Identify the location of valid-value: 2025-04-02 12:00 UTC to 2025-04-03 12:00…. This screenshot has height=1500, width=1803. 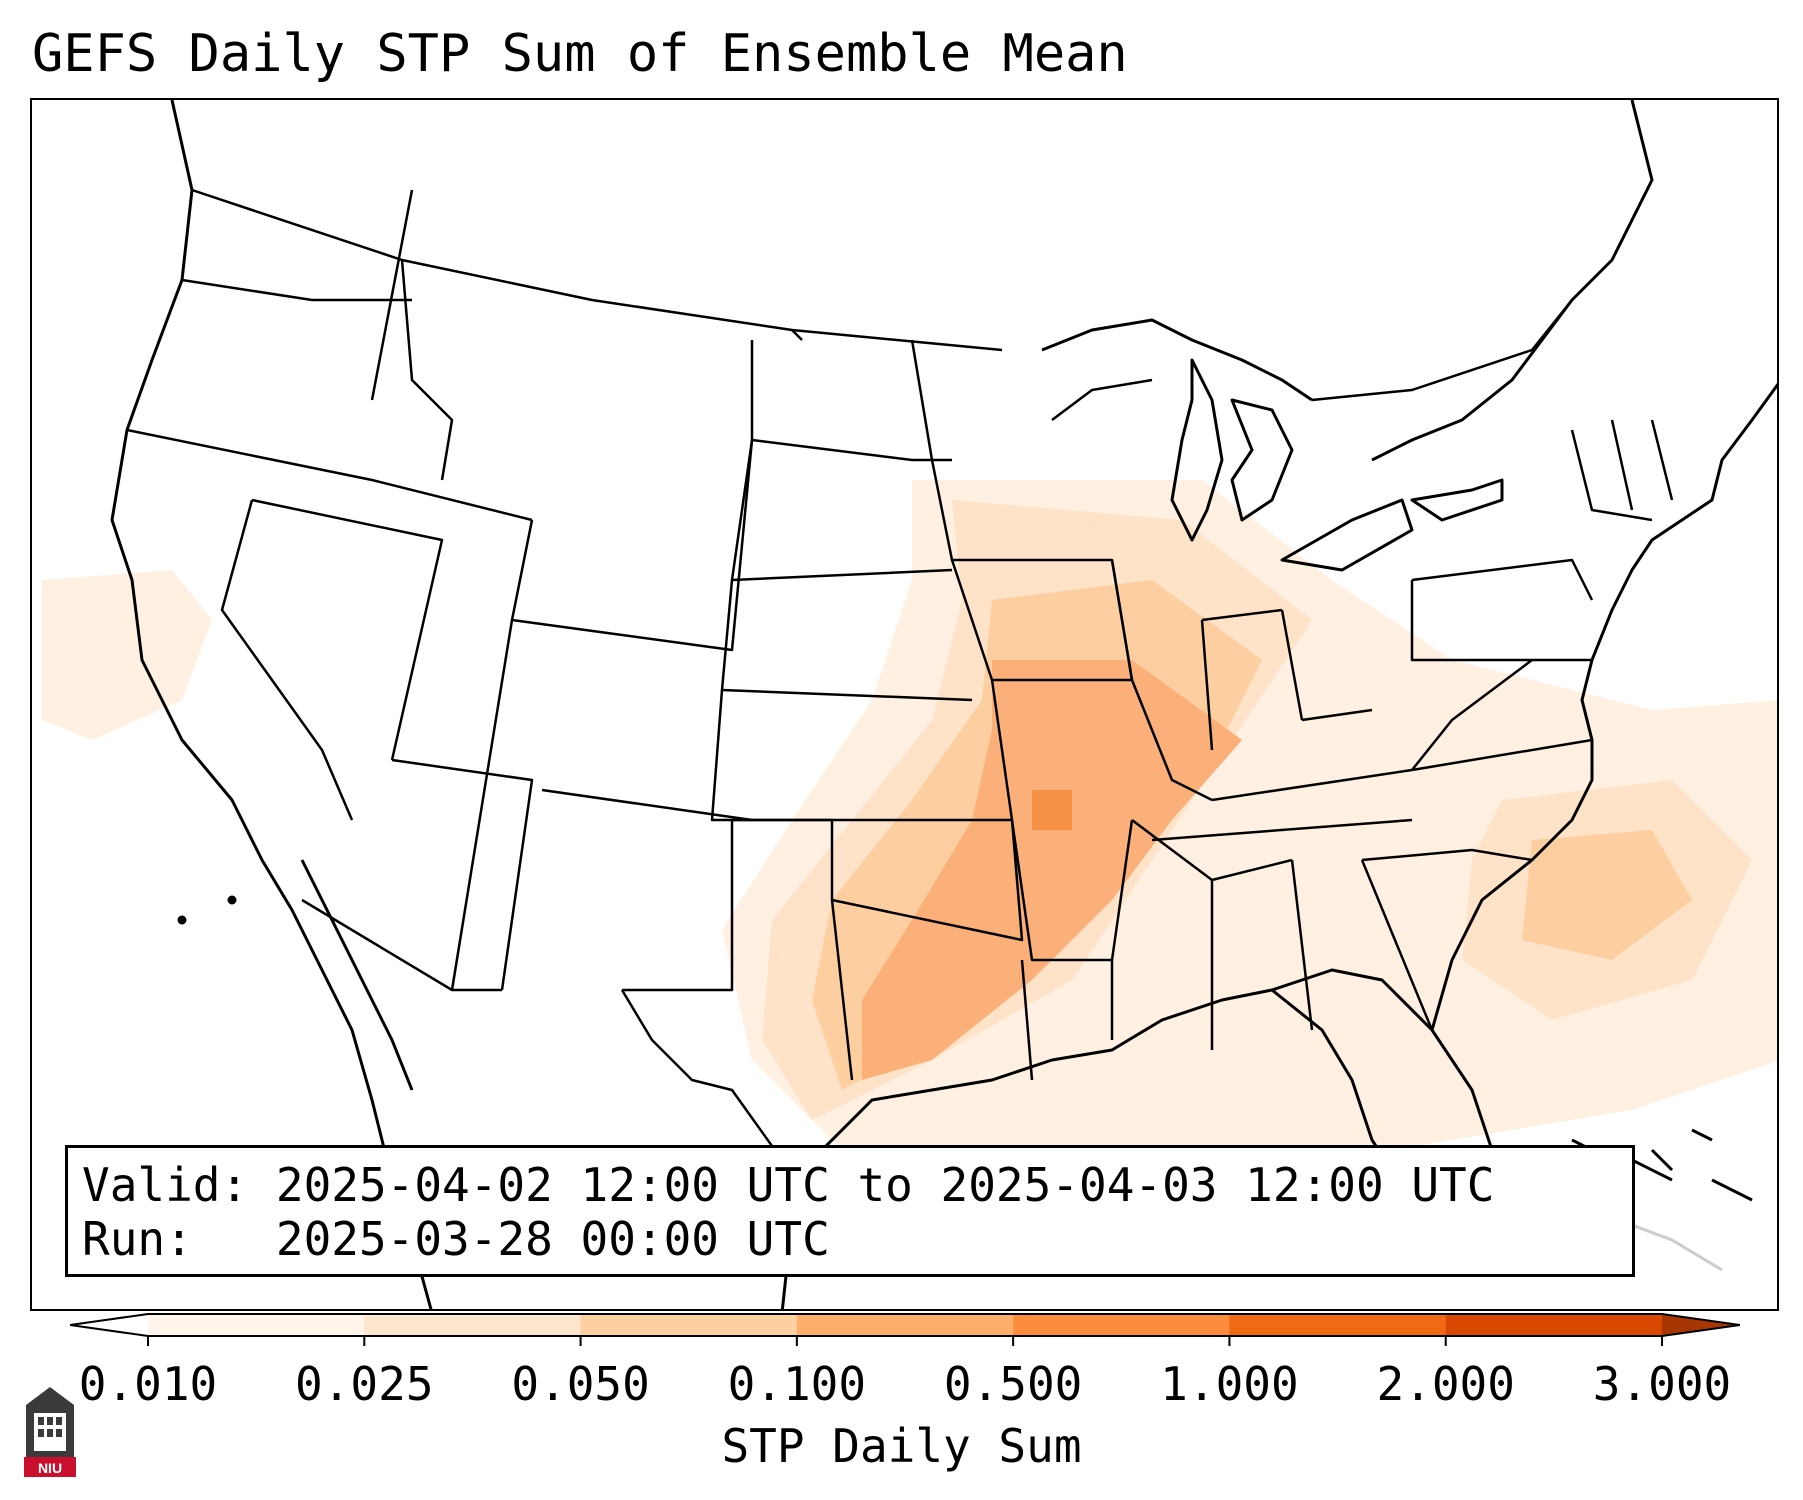
(885, 1185).